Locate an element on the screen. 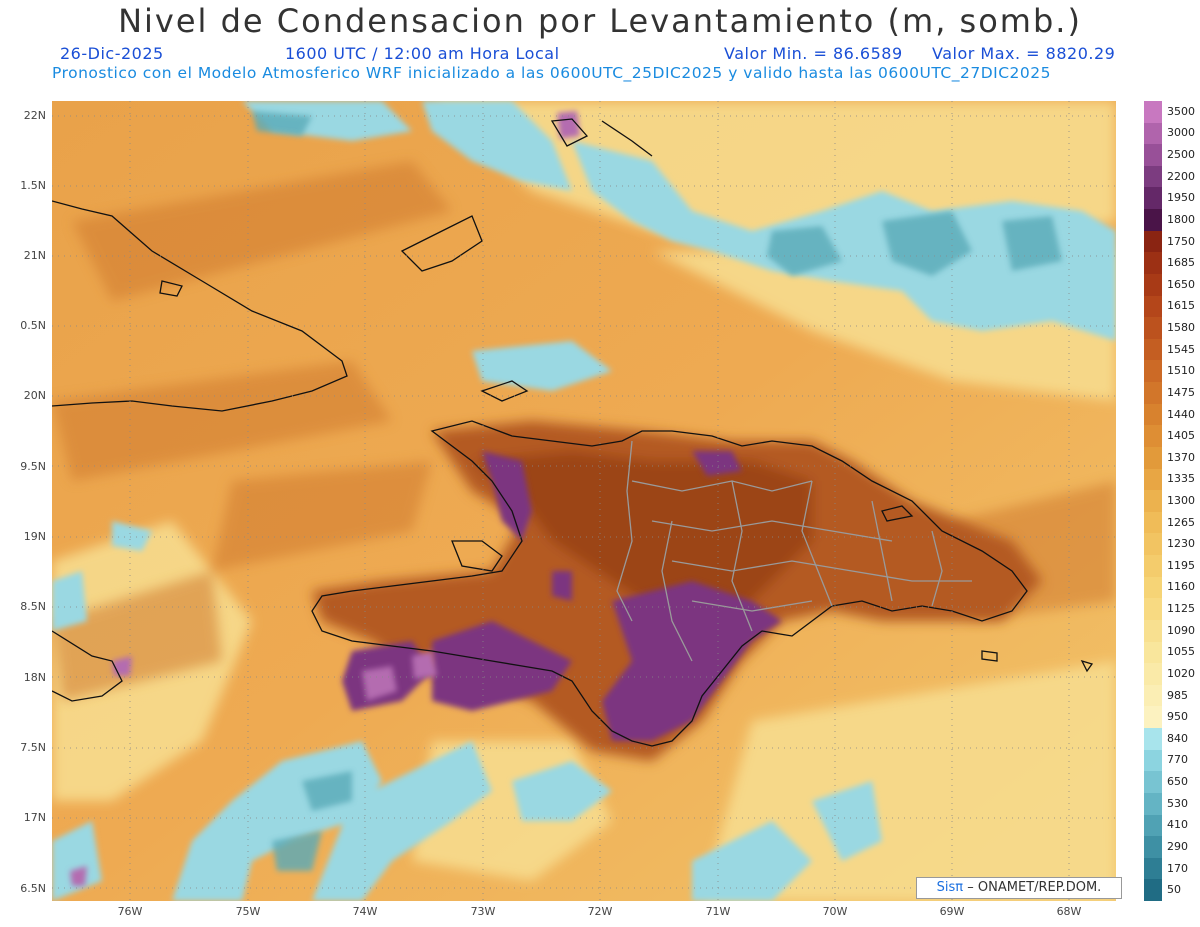  sispi-logo-text: Sisπ is located at coordinates (950, 887).